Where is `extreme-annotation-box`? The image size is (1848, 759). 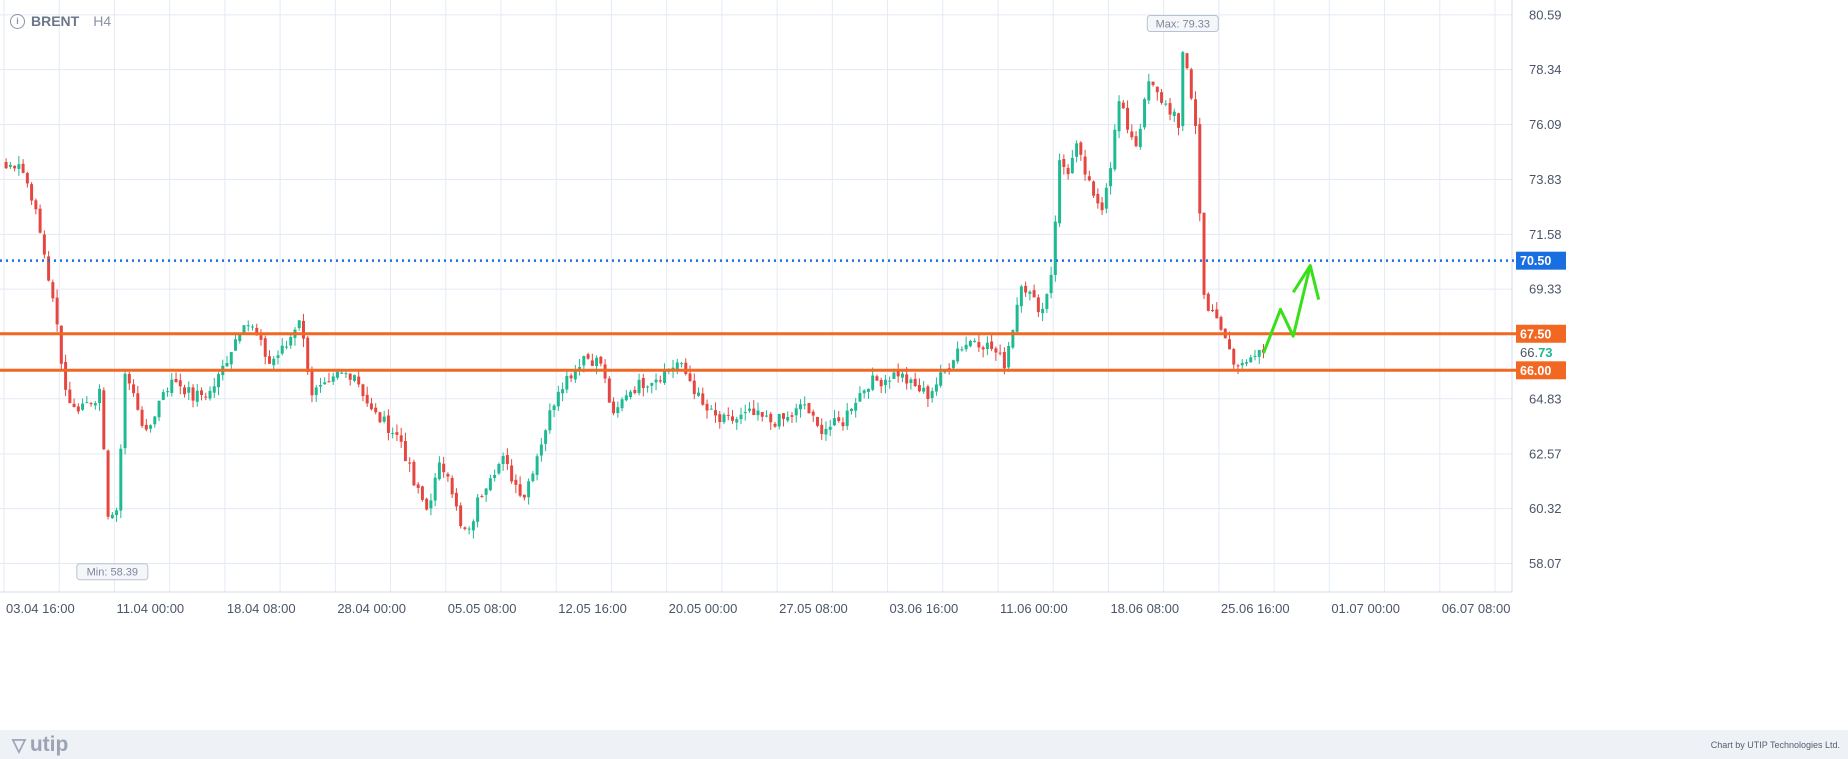 extreme-annotation-box is located at coordinates (1182, 24).